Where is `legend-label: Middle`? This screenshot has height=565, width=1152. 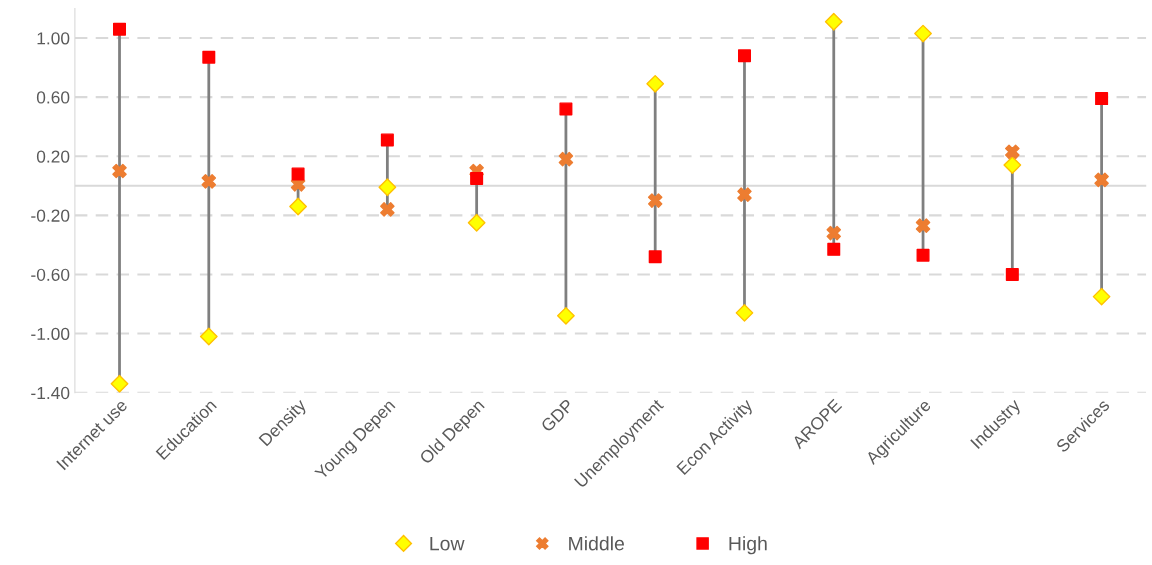
legend-label: Middle is located at coordinates (596, 543).